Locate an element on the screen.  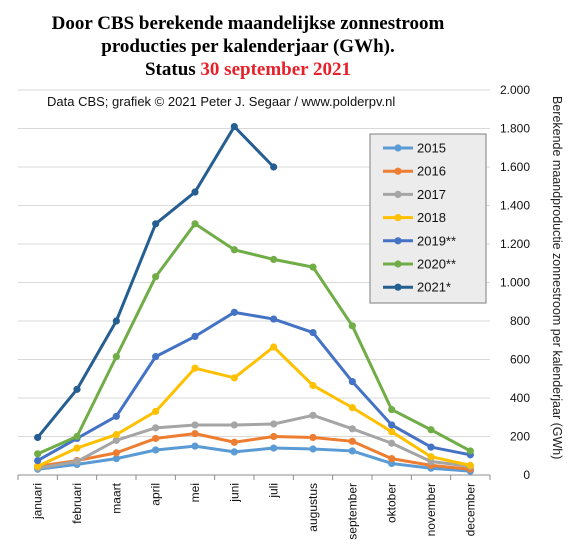
chart-title-line-3: Status 30 september 2021 is located at coordinates (248, 69).